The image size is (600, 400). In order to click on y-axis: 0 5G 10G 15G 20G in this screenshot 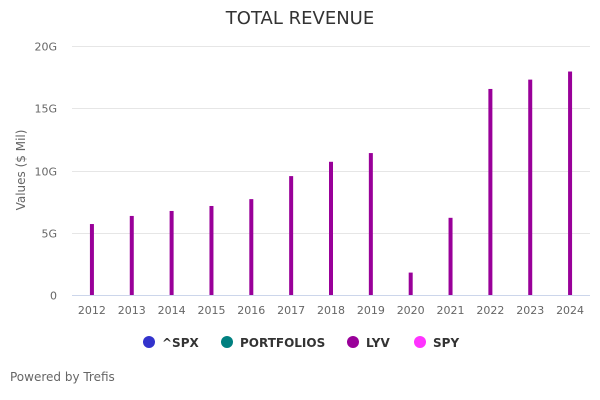, I will do `click(45, 172)`.